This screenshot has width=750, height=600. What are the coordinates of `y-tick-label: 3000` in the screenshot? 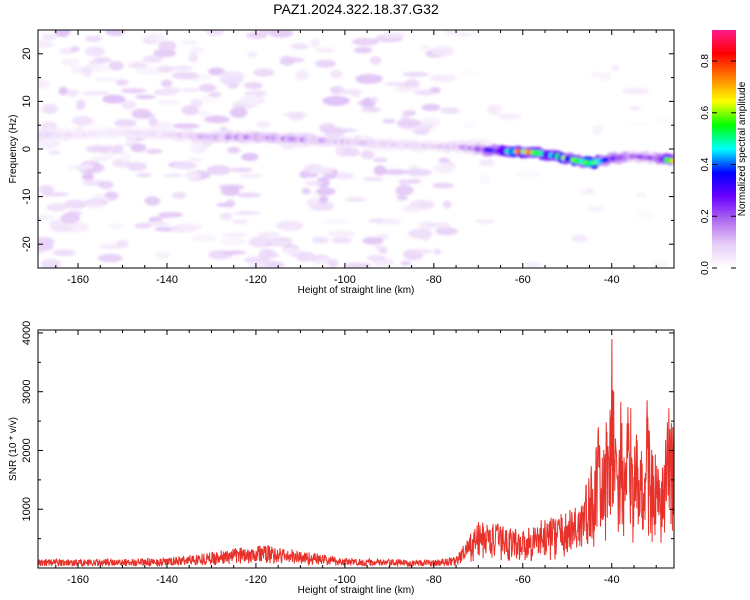 It's located at (27, 391).